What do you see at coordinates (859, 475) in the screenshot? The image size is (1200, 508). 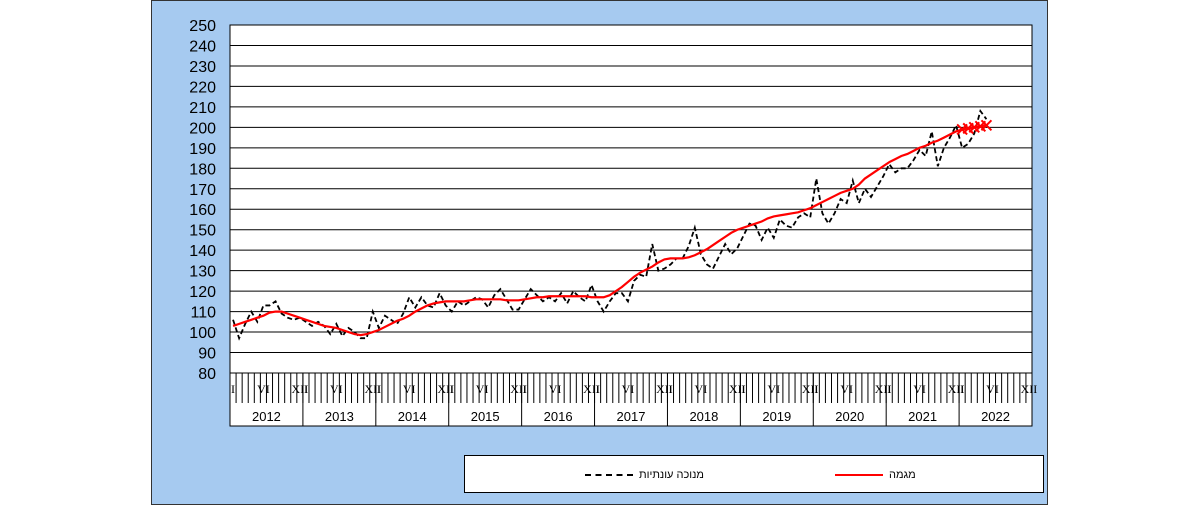 I see `legend-swatch-trend` at bounding box center [859, 475].